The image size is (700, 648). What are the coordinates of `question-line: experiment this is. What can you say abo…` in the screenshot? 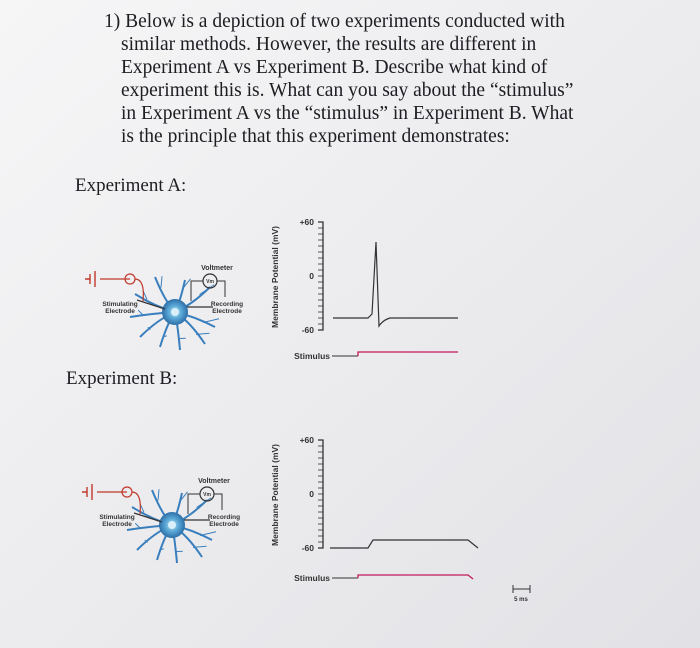 It's located at (347, 90).